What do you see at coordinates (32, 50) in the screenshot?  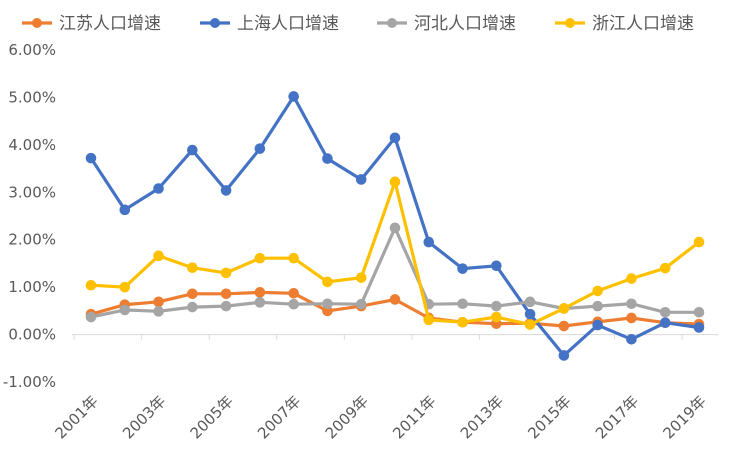 I see `y-tick-label: 6.00%` at bounding box center [32, 50].